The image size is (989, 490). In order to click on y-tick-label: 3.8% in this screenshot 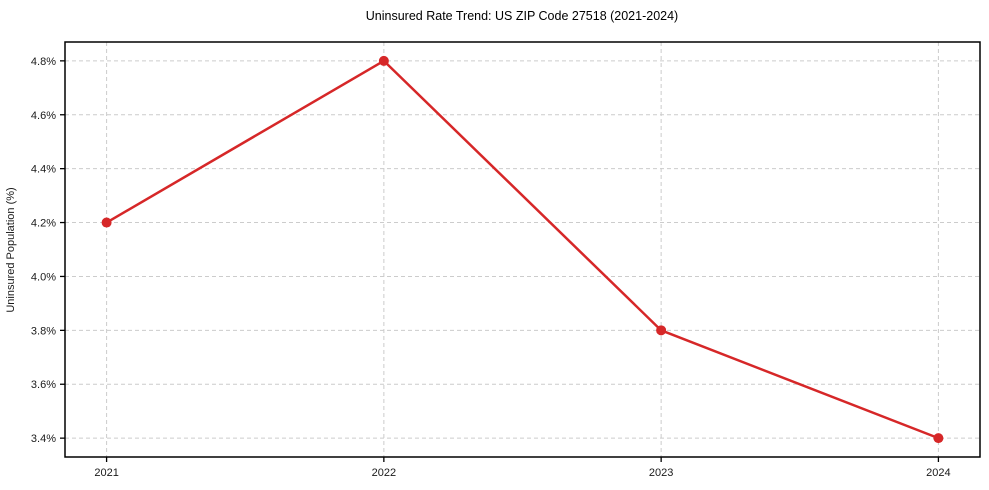, I will do `click(43, 331)`.